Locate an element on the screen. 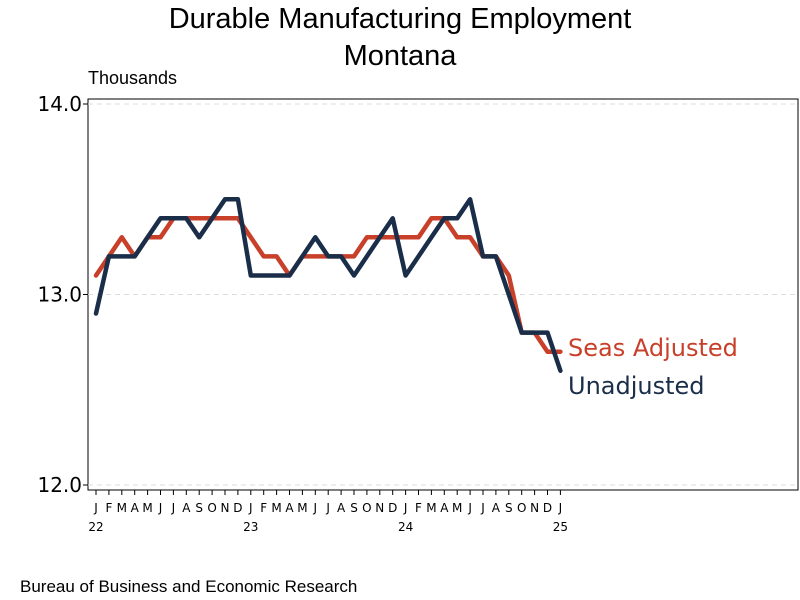 The width and height of the screenshot is (800, 600). series-label-seas-adjusted: Seas Adjusted is located at coordinates (653, 348).